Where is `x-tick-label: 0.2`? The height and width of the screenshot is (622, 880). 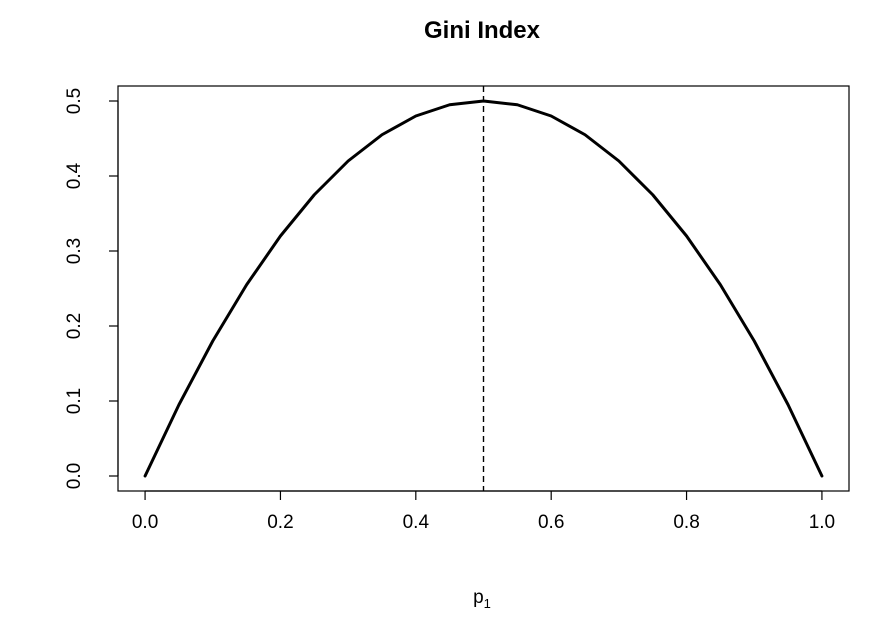 x-tick-label: 0.2 is located at coordinates (280, 522).